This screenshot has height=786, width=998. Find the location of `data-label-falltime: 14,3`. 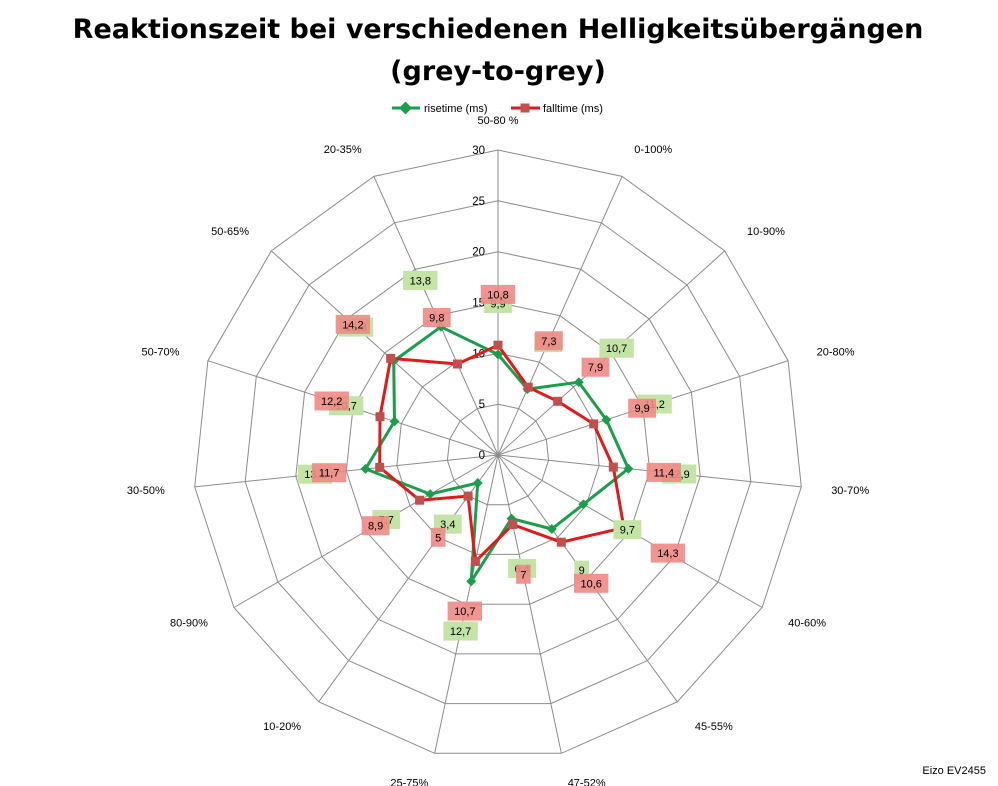

data-label-falltime: 14,3 is located at coordinates (668, 553).